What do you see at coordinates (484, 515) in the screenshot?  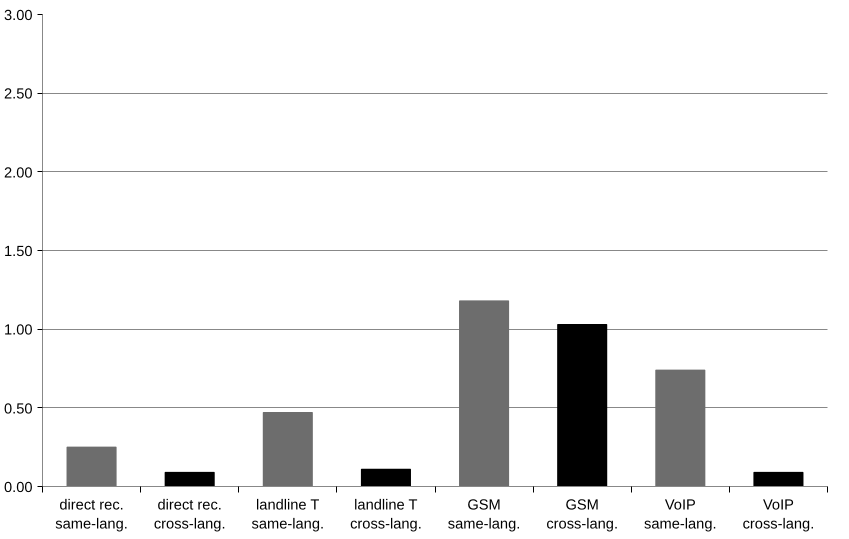 I see `x-tick-label: GSM same-lang.` at bounding box center [484, 515].